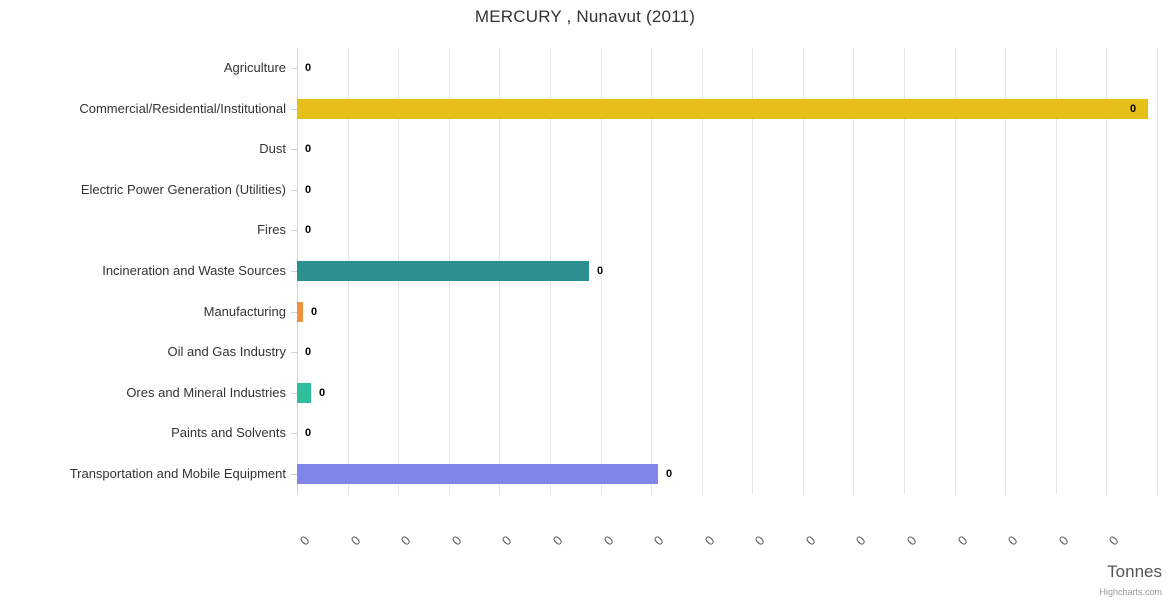 The height and width of the screenshot is (600, 1170). I want to click on category-label: Commercial/Residential/Institutional, so click(182, 108).